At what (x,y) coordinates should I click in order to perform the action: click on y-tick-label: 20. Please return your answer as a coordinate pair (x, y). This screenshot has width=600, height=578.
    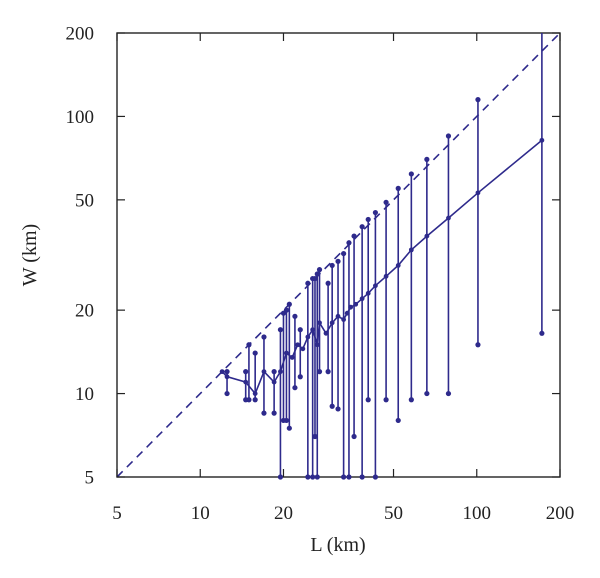
    Looking at the image, I should click on (84, 311).